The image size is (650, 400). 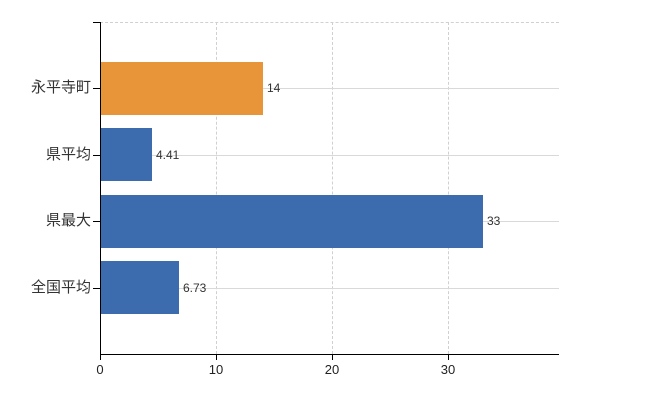 What do you see at coordinates (68, 220) in the screenshot?
I see `category-label: 県最大` at bounding box center [68, 220].